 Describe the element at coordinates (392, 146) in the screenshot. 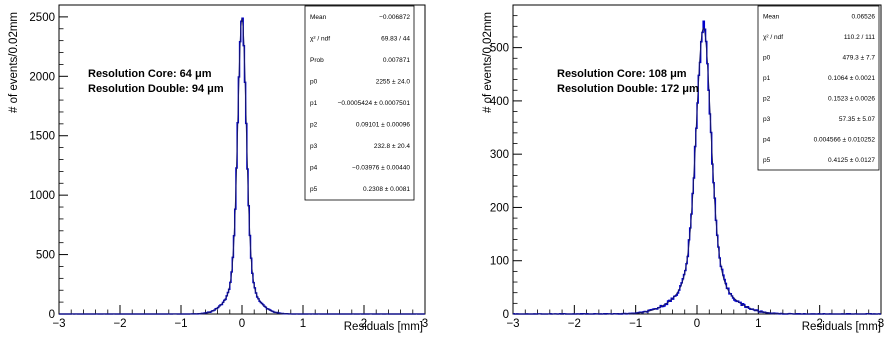

I see `left-stats-value: 232.8 ± 20.4` at that location.